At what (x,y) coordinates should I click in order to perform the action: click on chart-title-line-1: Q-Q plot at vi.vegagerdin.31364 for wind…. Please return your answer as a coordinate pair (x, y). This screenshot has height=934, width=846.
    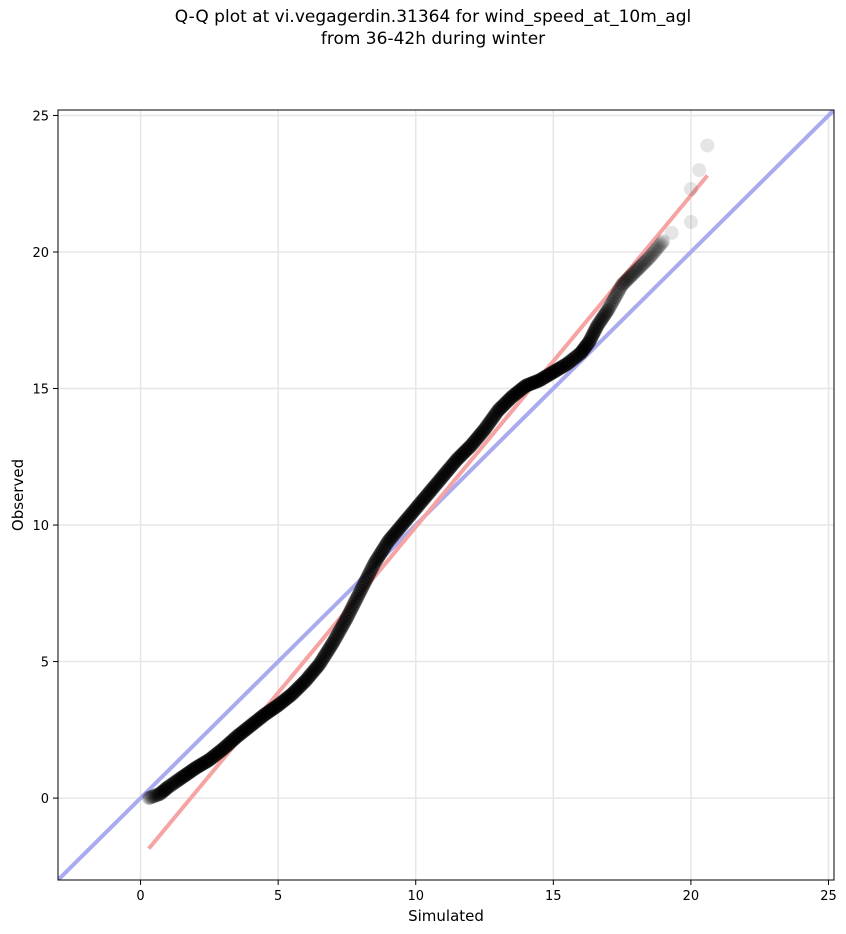
    Looking at the image, I should click on (433, 17).